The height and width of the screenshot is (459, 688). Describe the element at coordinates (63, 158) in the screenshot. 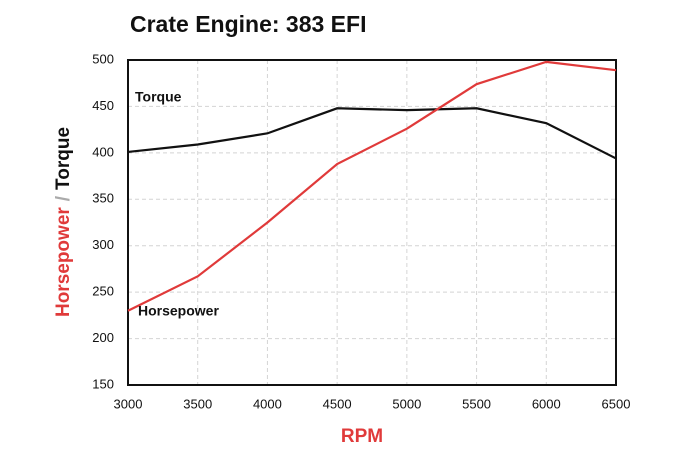

I see `y-axis-label-part: Torque` at that location.